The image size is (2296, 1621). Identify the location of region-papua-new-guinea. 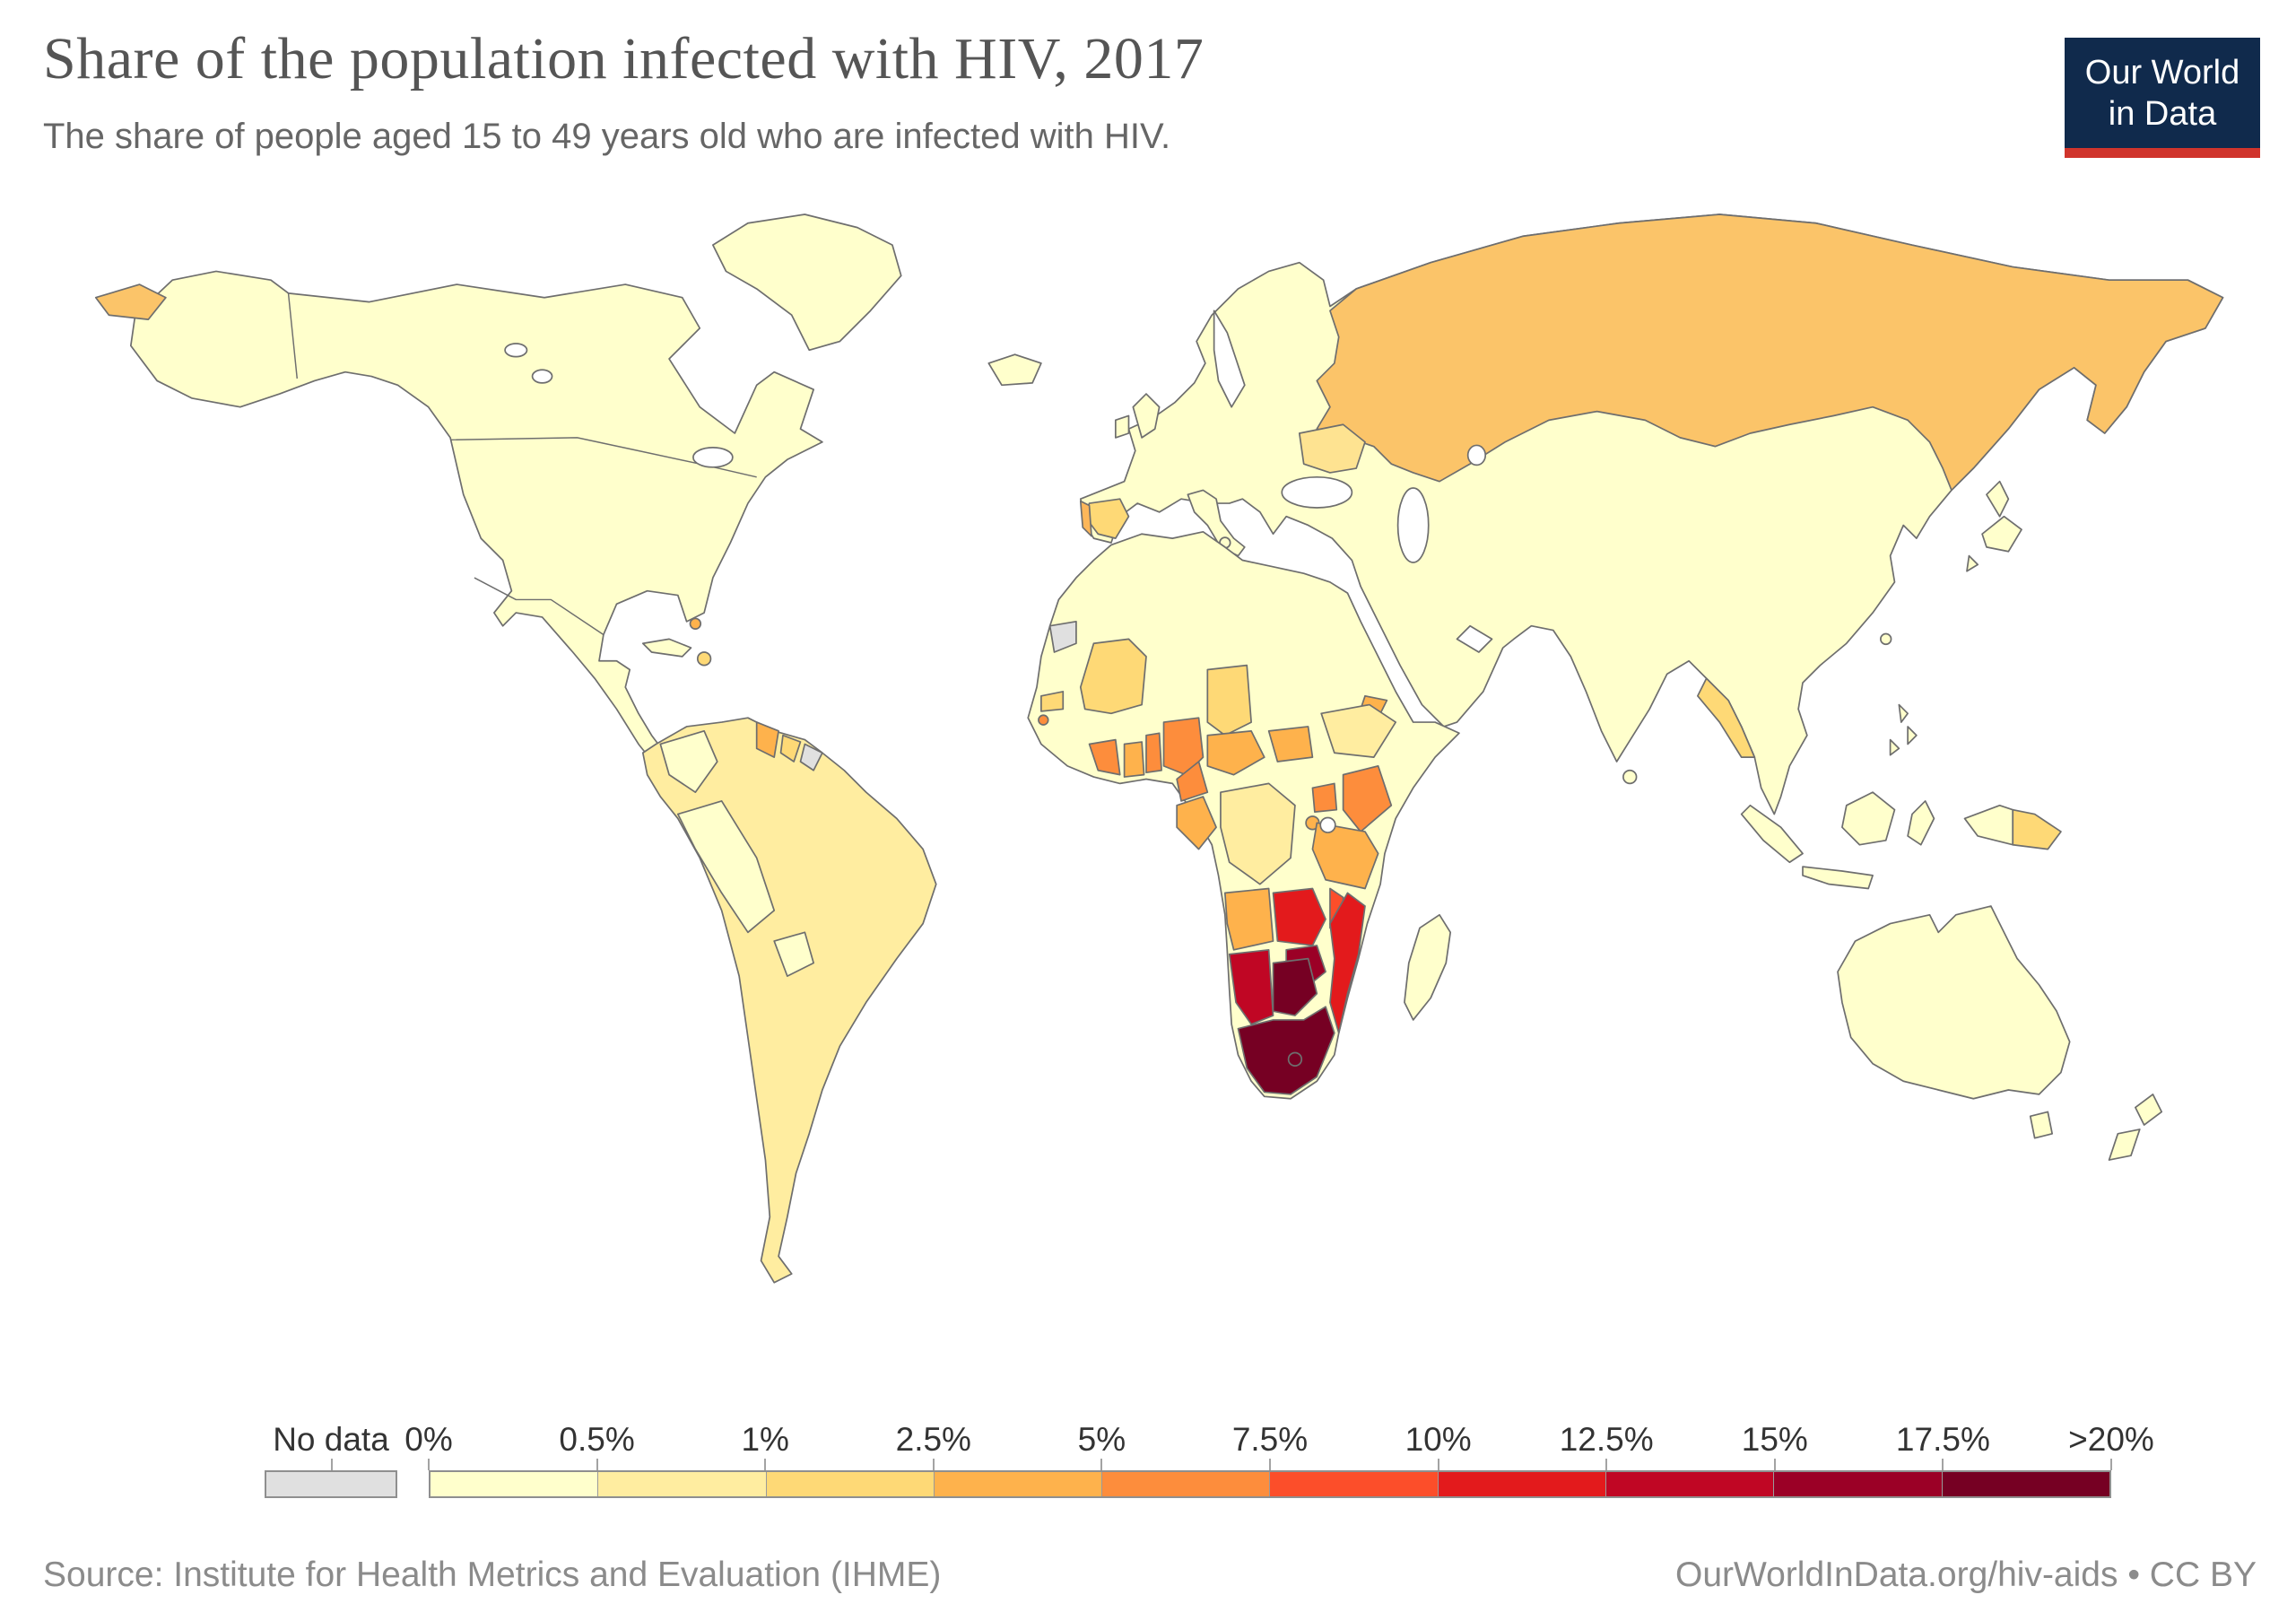
(2037, 829).